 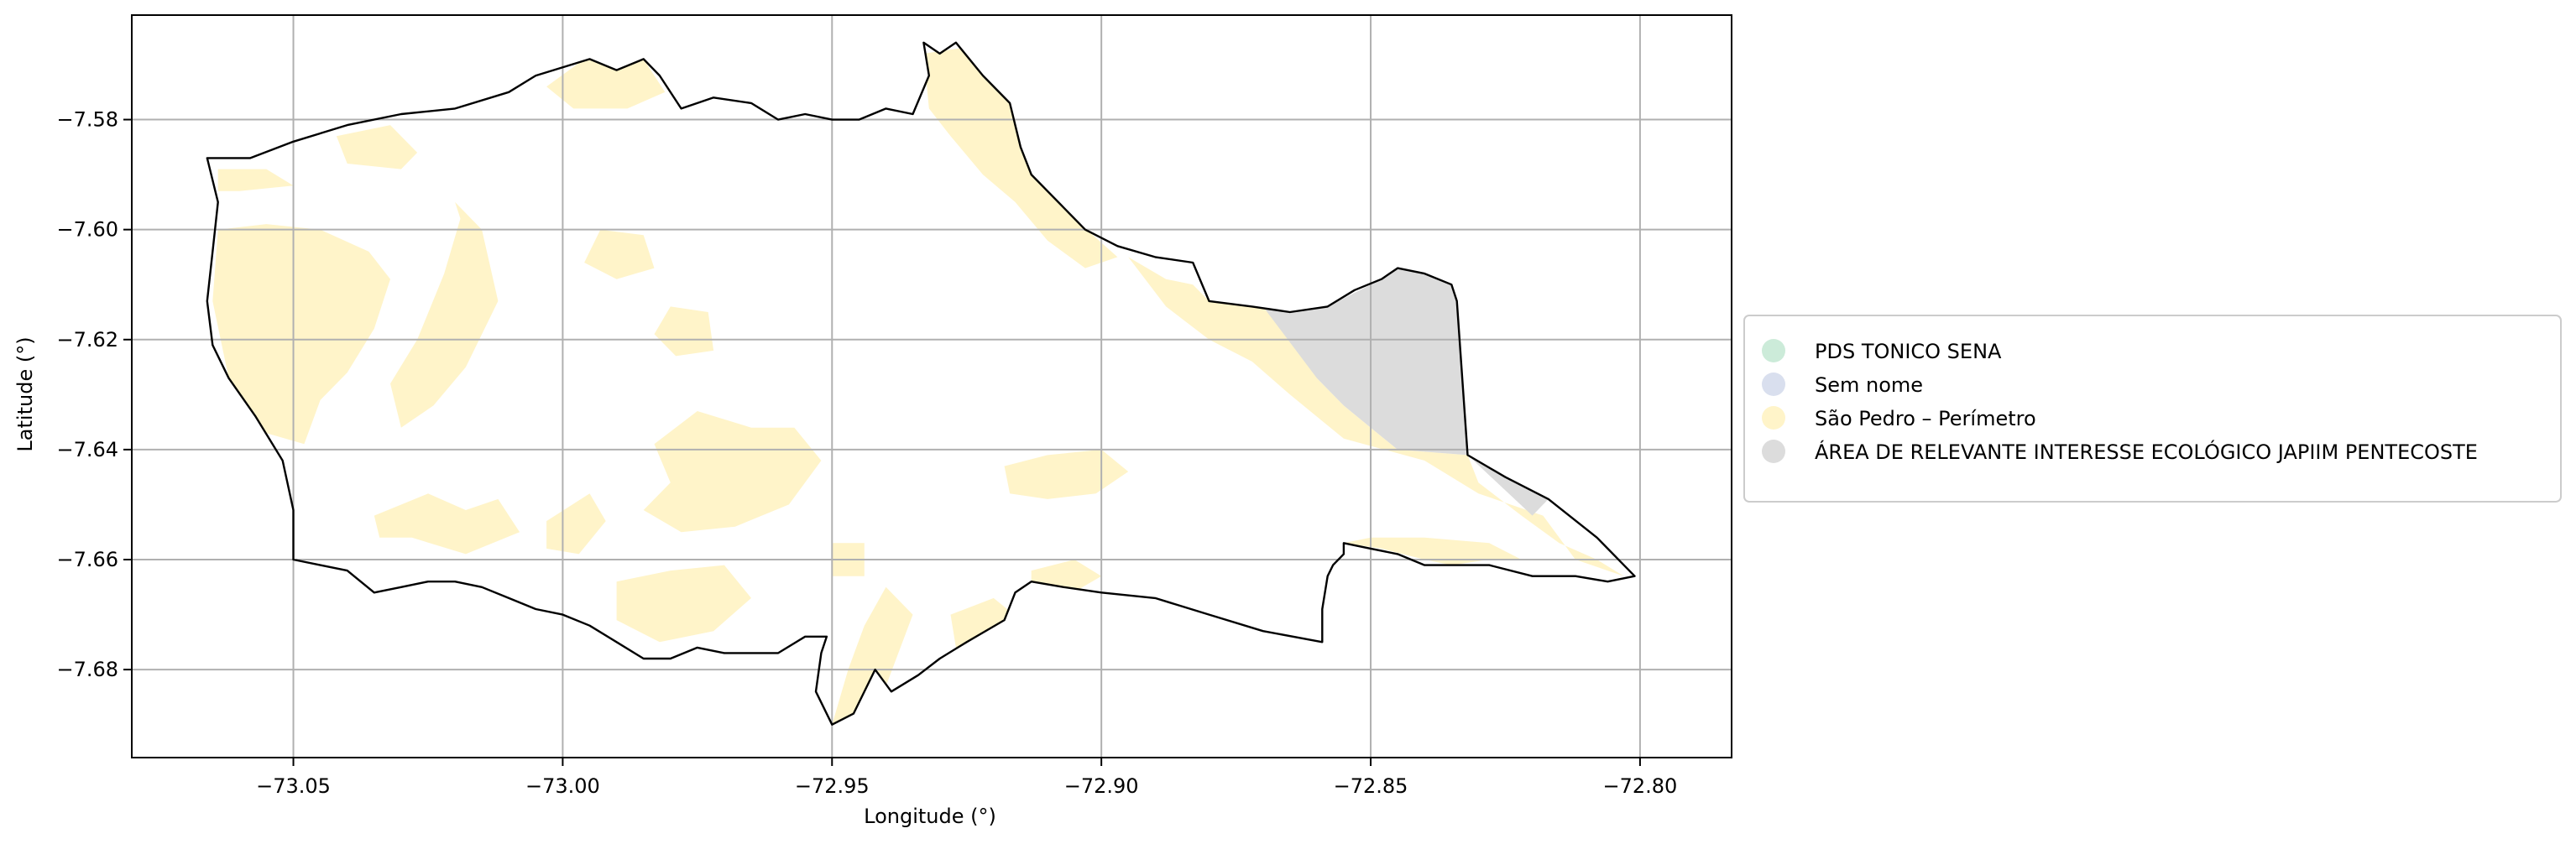 I want to click on legend-label: PDS TONICO SENA, so click(x=1908, y=352).